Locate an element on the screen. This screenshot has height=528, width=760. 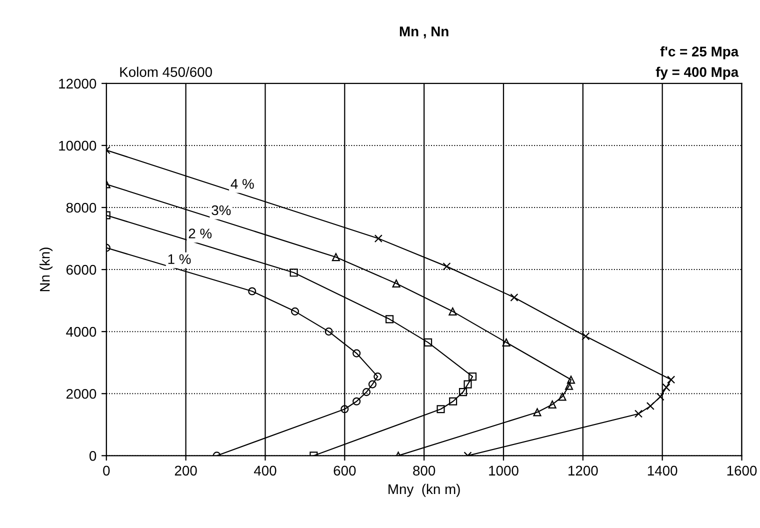
x-tick-label: 200 is located at coordinates (185, 471).